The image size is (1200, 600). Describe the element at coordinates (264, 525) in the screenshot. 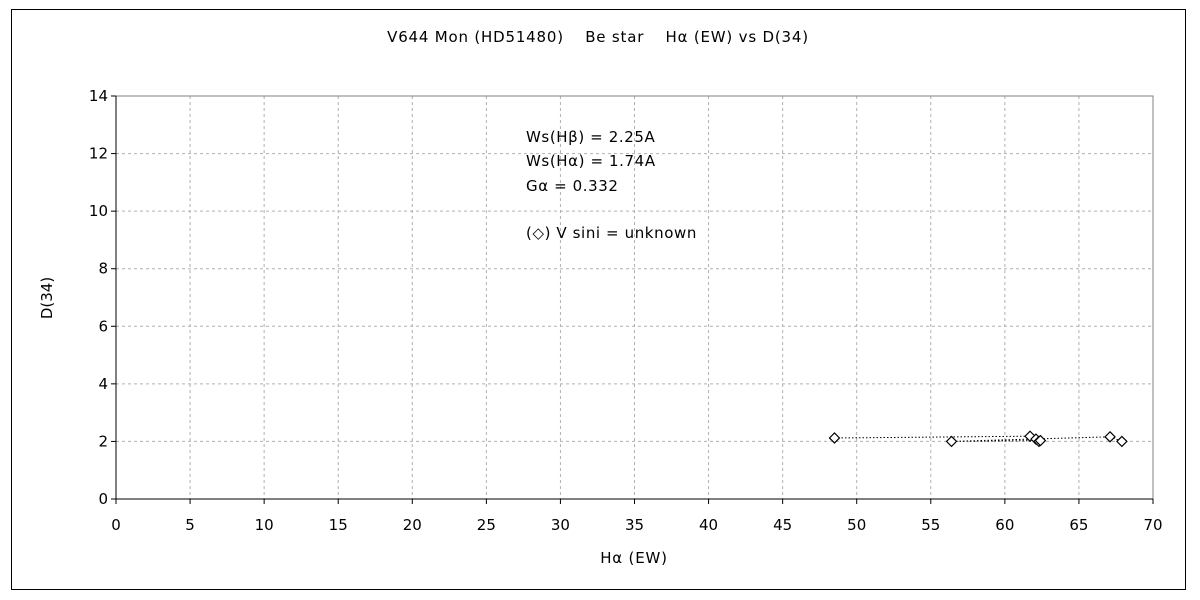

I see `x-tick-label: 10` at that location.